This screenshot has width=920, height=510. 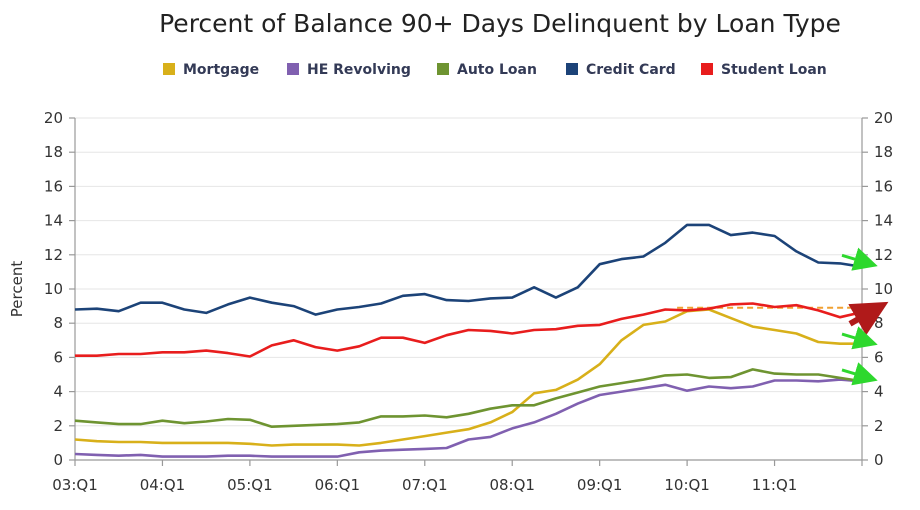 I want to click on y-tick-label-left: 18, so click(x=53, y=152).